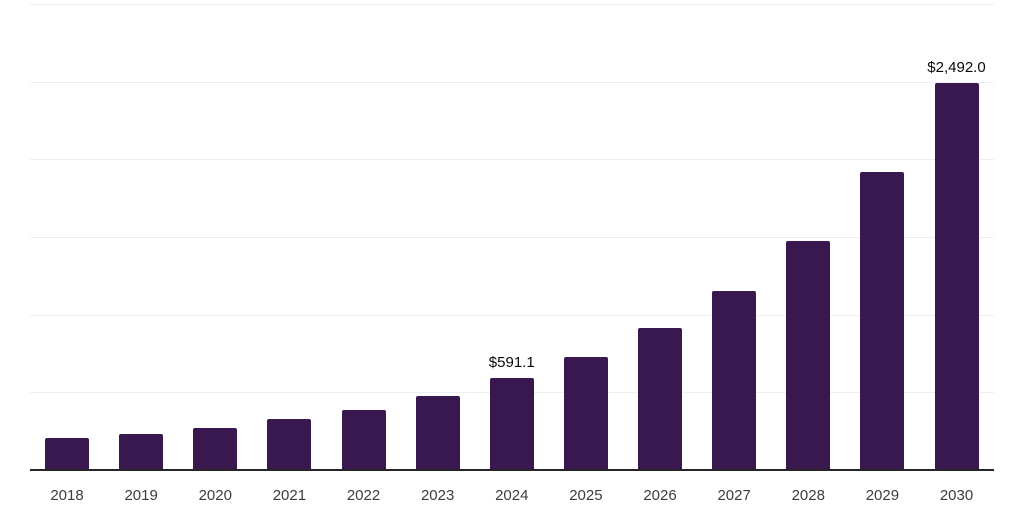 This screenshot has height=512, width=1024. What do you see at coordinates (141, 495) in the screenshot?
I see `x-tick-label-2019: 2019` at bounding box center [141, 495].